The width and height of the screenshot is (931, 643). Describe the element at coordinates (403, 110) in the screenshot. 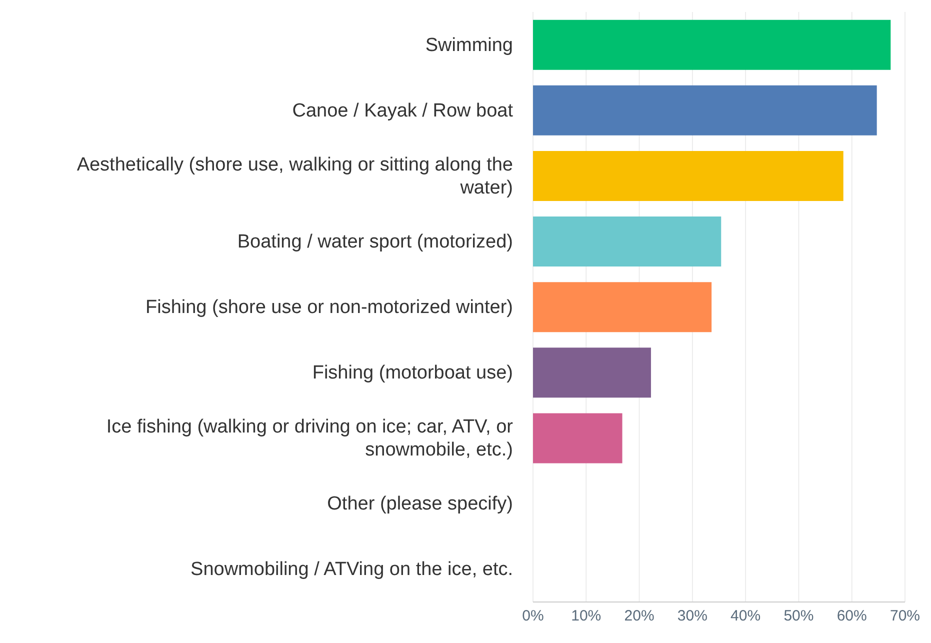

I see `y-tick-label: Canoe / Kayak / Row boat` at that location.